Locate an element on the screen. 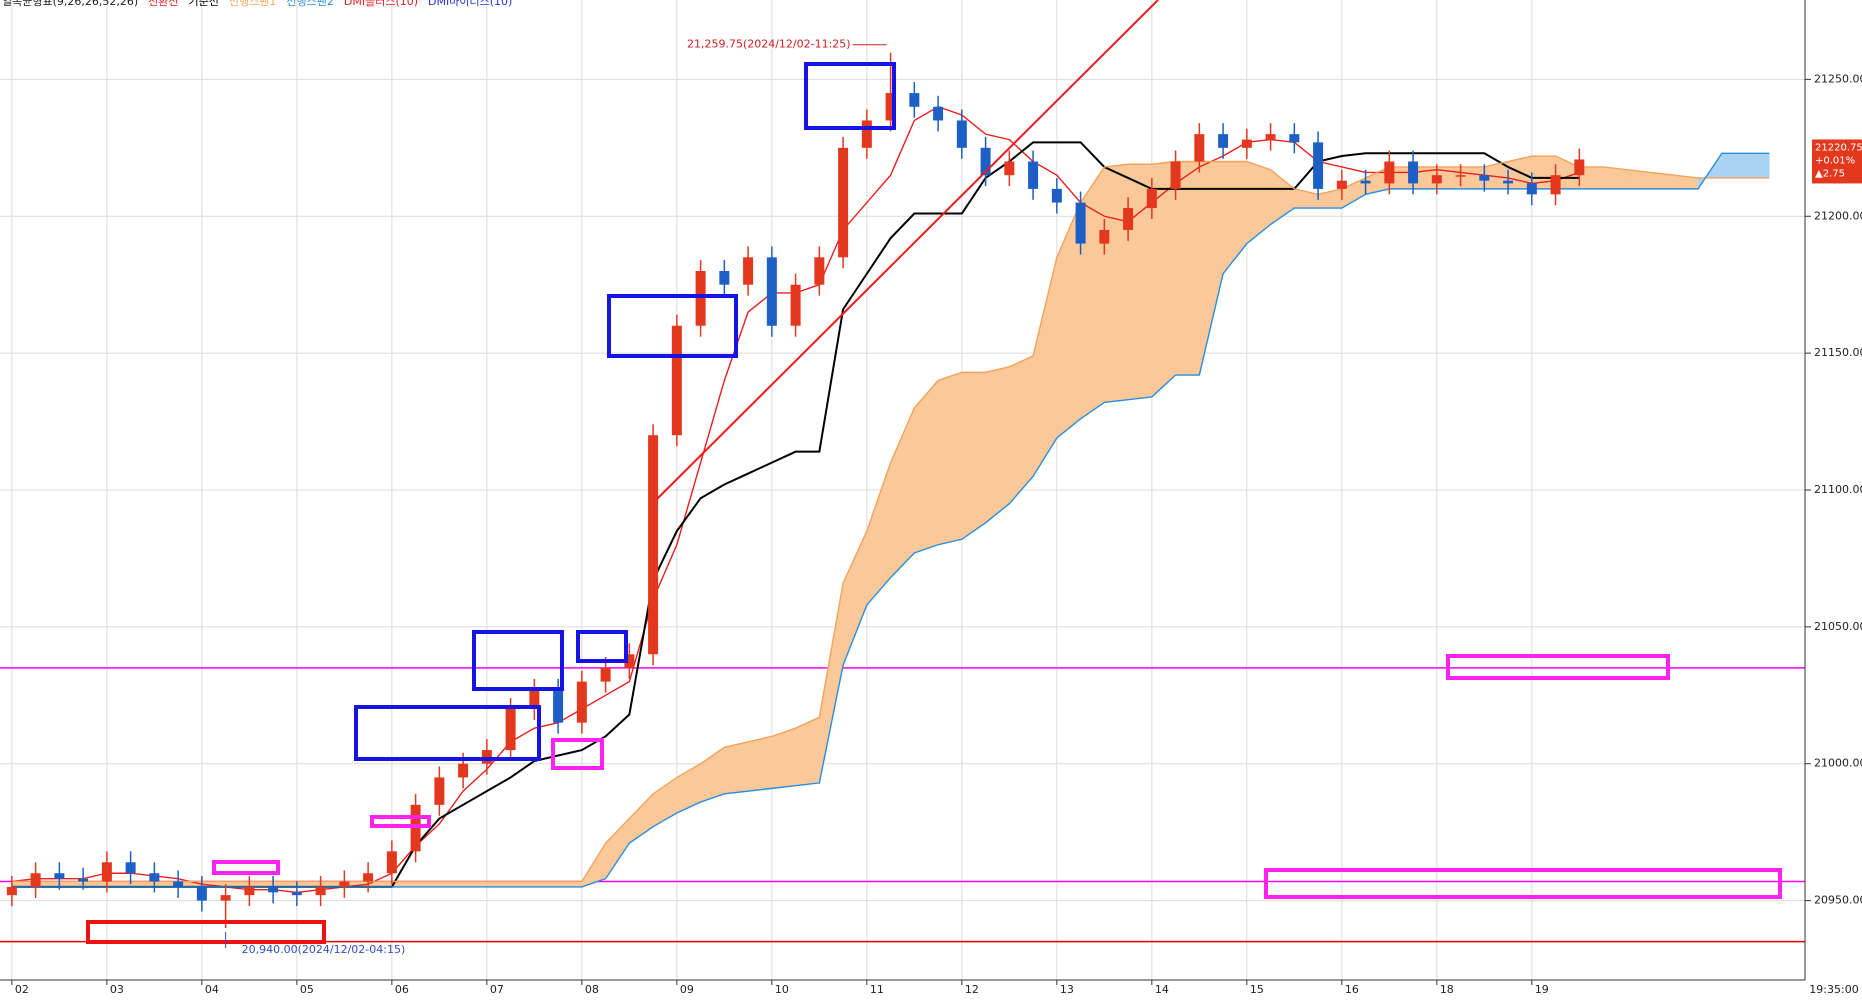  price-tag-change: +0.01% is located at coordinates (1835, 160).